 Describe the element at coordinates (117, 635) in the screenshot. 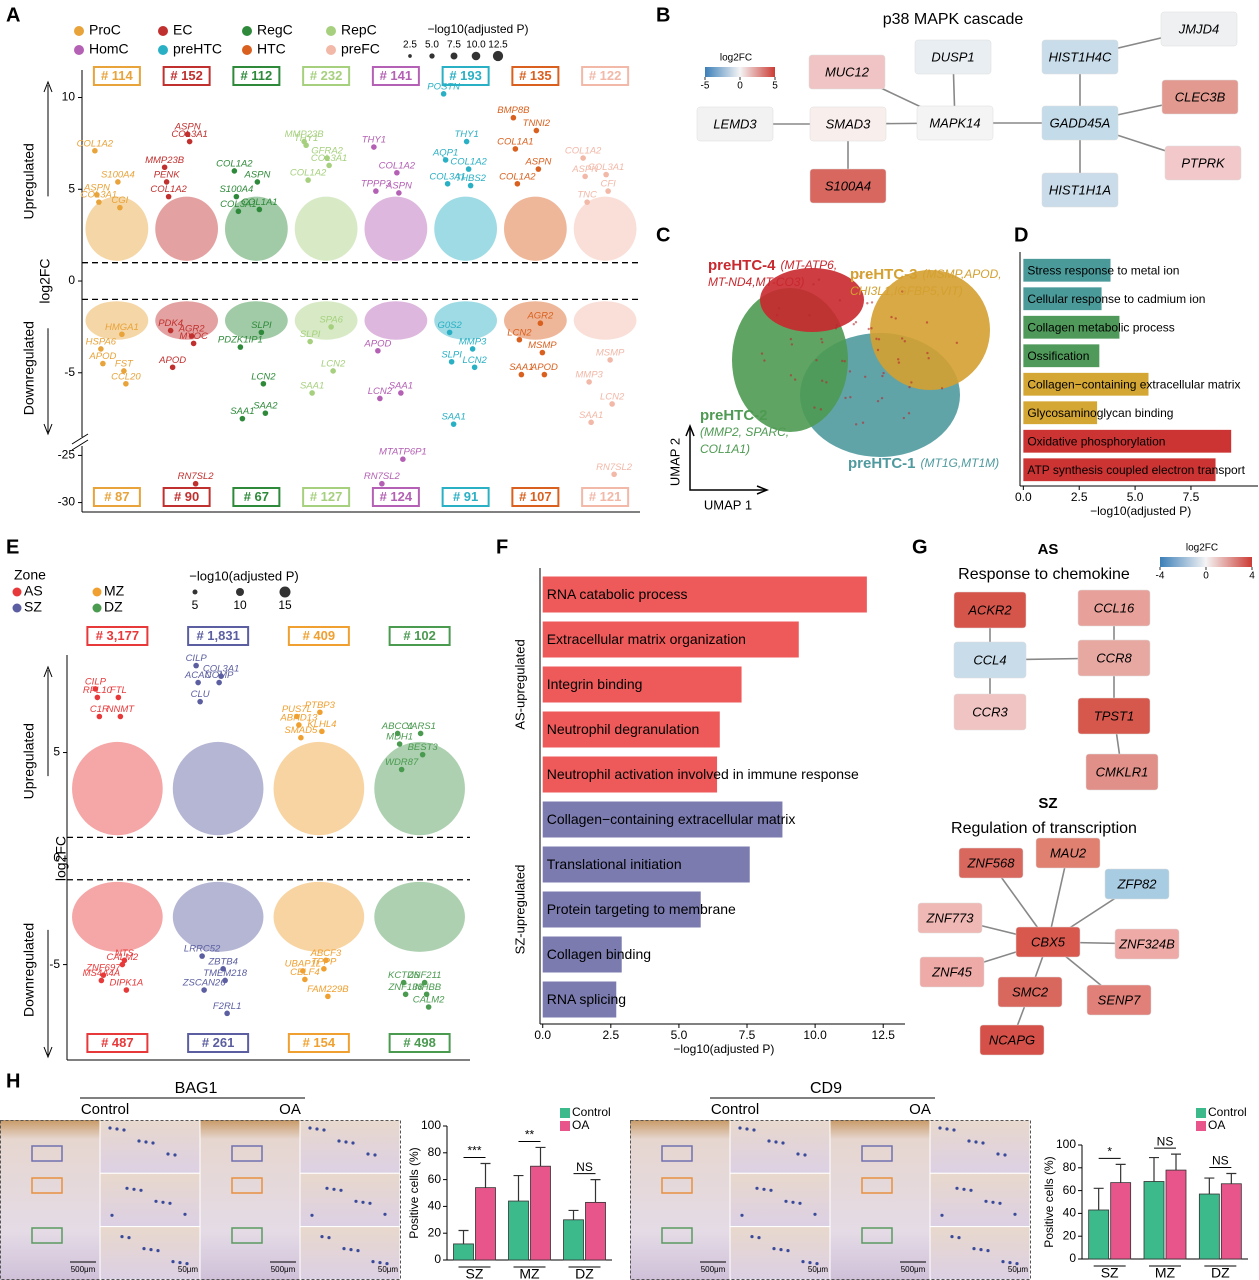

I see `count-label: # 3,177` at that location.